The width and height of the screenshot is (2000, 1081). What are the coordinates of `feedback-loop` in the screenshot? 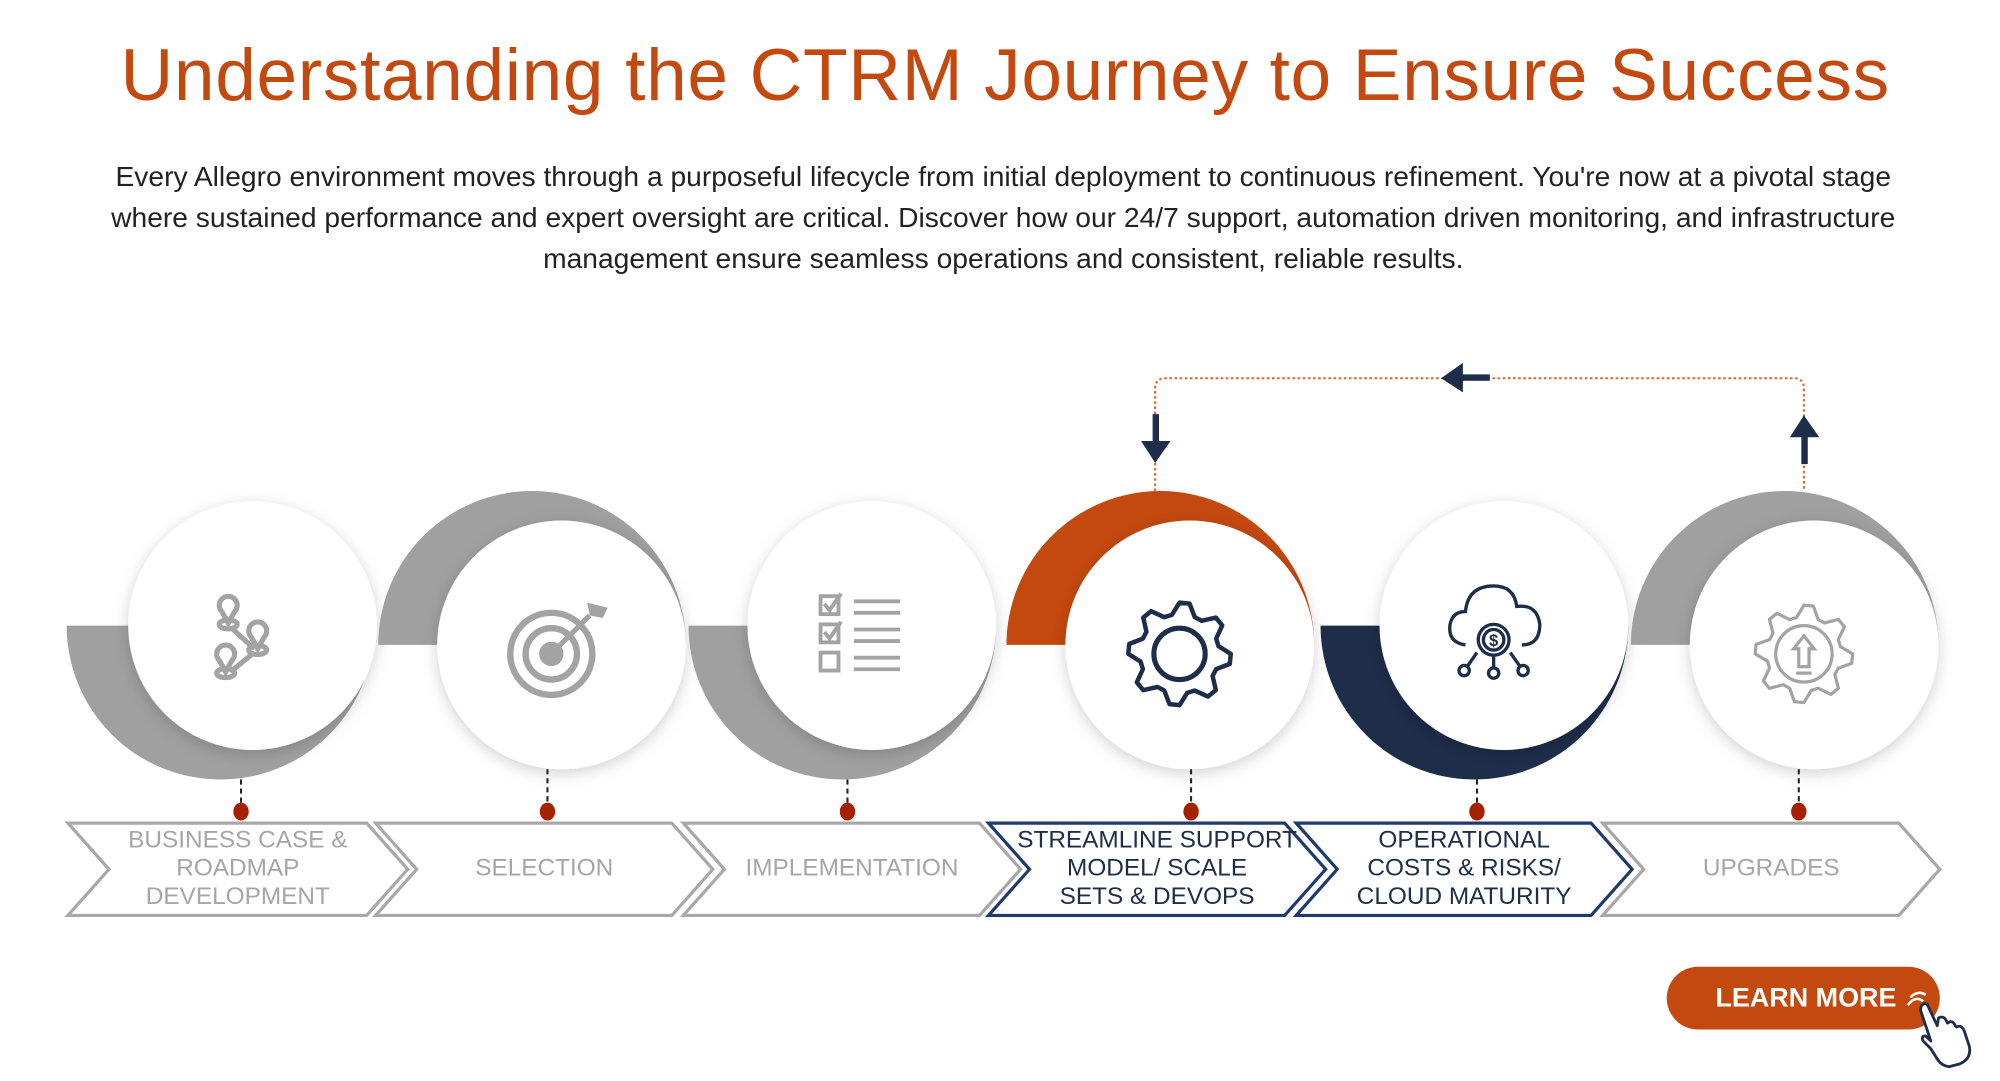 It's located at (1480, 427).